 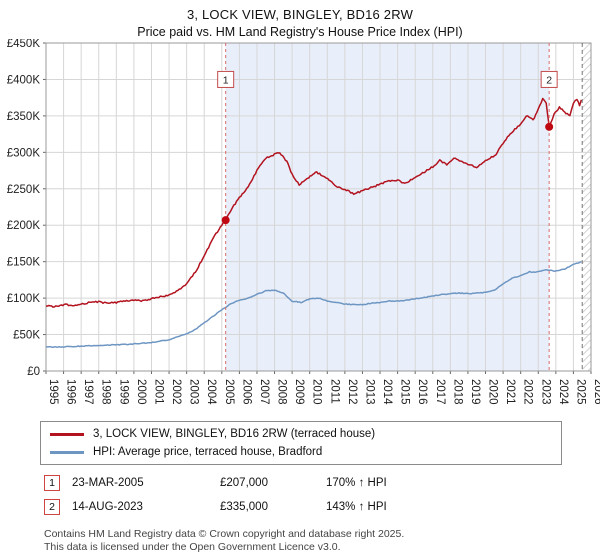 What do you see at coordinates (528, 392) in the screenshot?
I see `svg-text: 2022` at bounding box center [528, 392].